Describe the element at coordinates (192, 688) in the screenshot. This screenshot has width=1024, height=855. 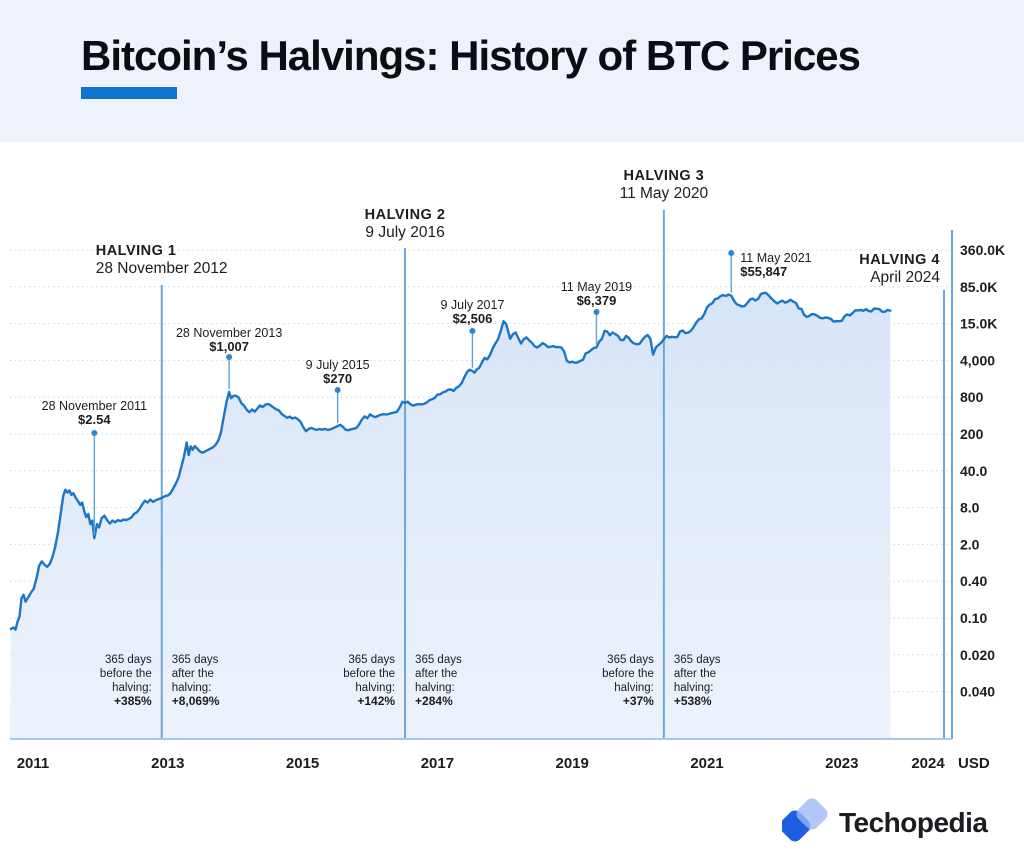
I see `range-note-after-1: halving:` at that location.